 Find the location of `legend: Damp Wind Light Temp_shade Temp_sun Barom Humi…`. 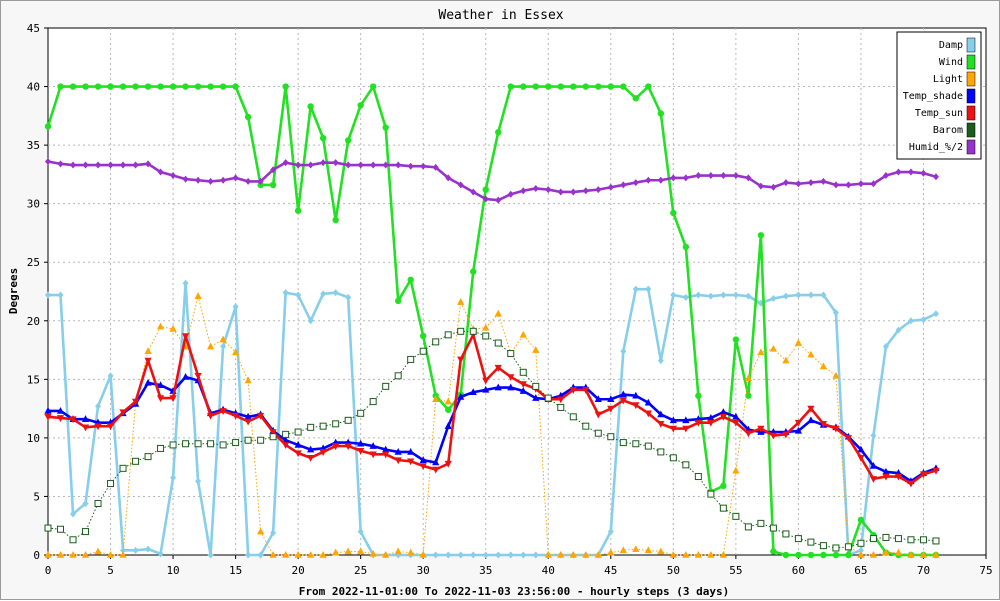

legend: Damp Wind Light Temp_shade Temp_sun Barom Humi… is located at coordinates (939, 95).